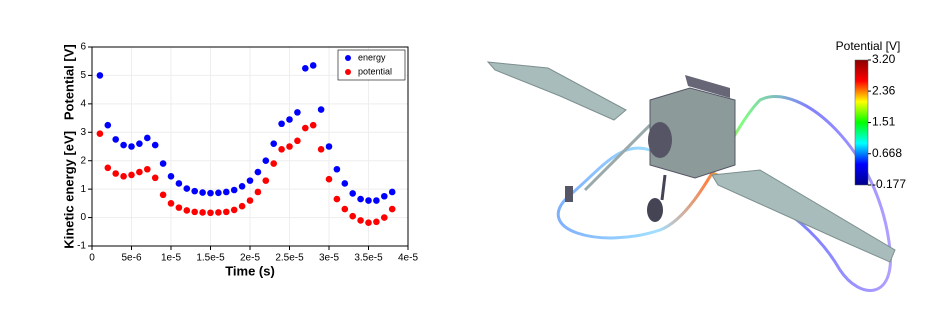 This screenshot has width=947, height=316. Describe the element at coordinates (408, 258) in the screenshot. I see `x-tick-label: 4e-5` at that location.